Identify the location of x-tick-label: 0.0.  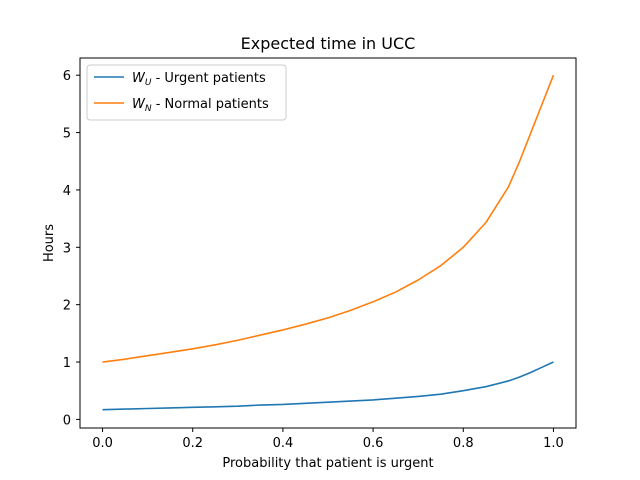
(102, 443).